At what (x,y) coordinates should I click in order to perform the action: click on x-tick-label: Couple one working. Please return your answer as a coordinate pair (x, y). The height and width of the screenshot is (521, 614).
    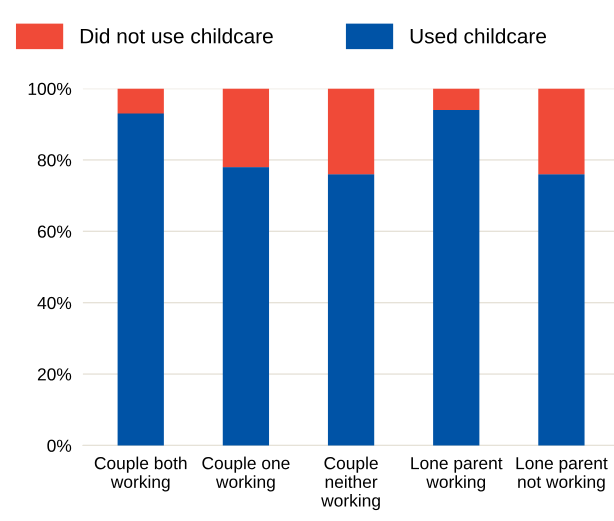
    Looking at the image, I should click on (246, 474).